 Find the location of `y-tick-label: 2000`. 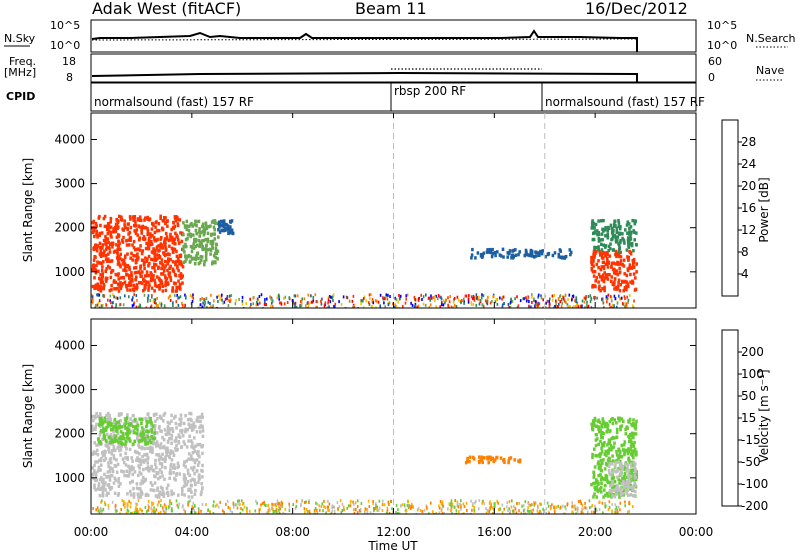

y-tick-label: 2000 is located at coordinates (69, 228).